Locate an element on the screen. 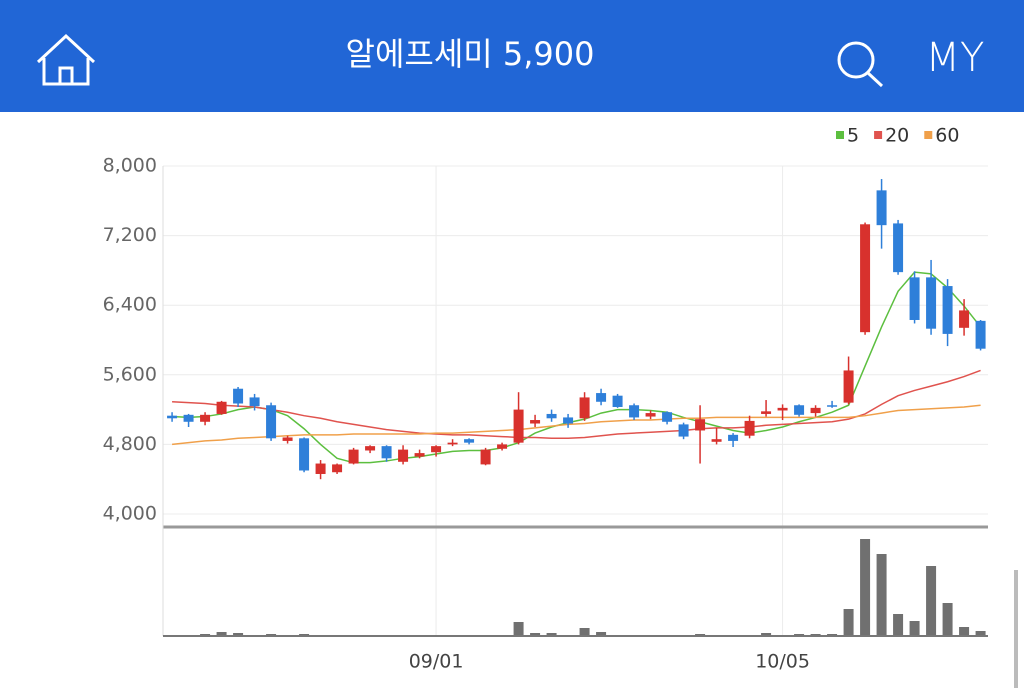  y-tick-label: 6,400 is located at coordinates (130, 305).